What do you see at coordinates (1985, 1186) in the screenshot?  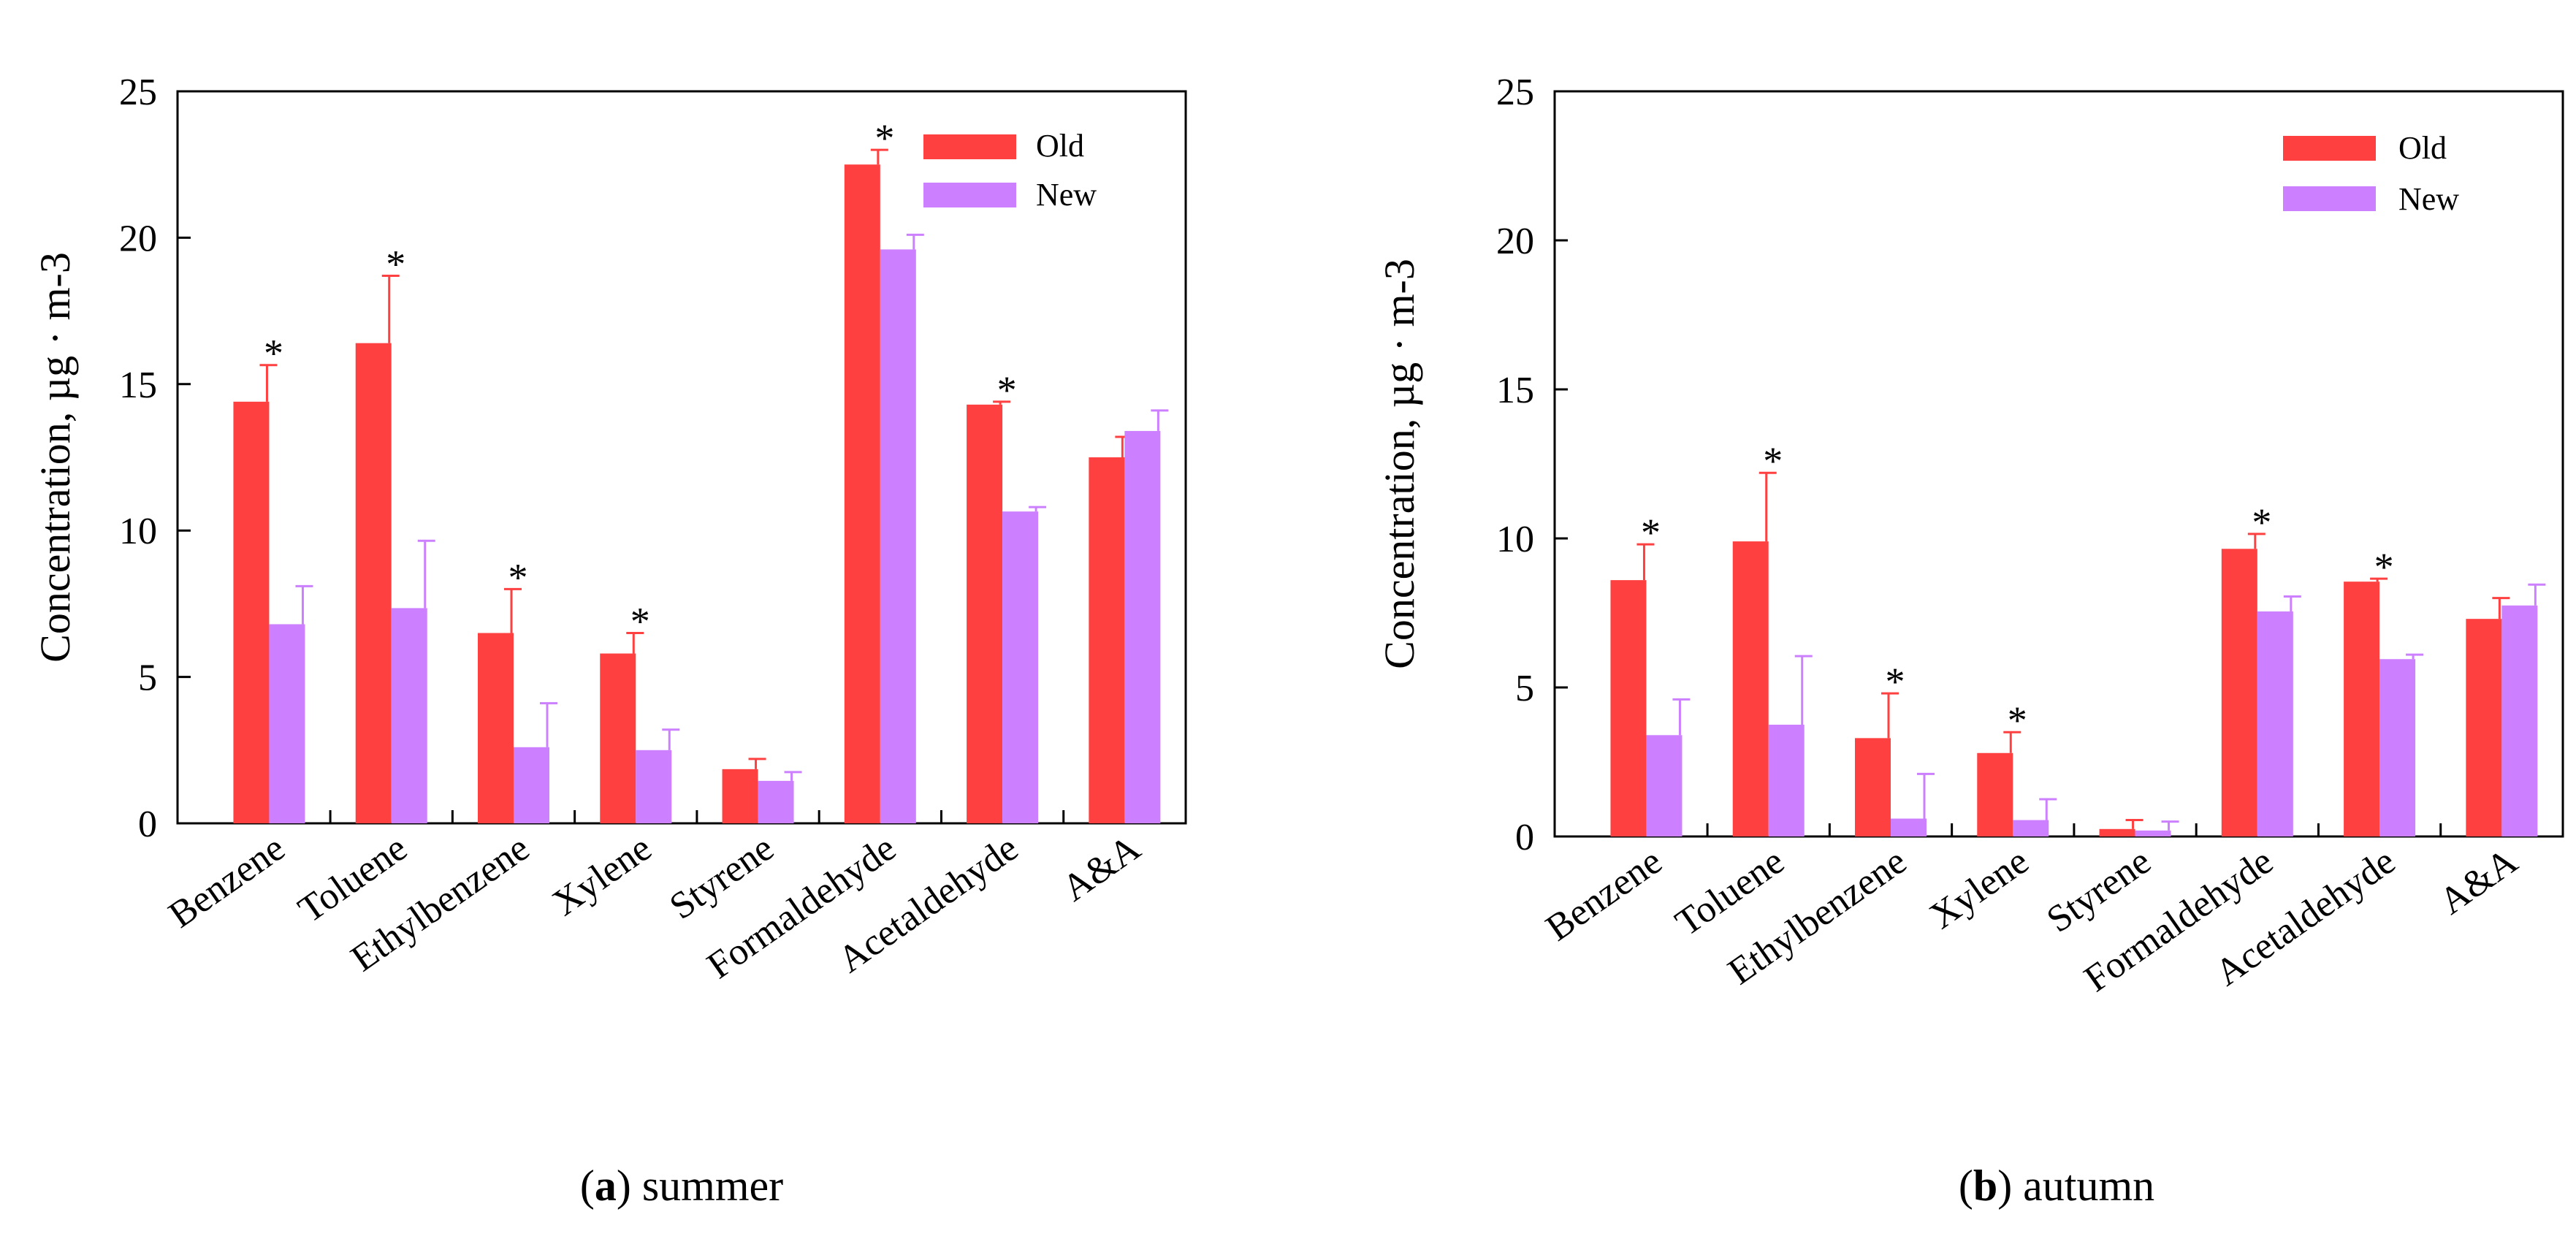 I see `caption-letter: b` at bounding box center [1985, 1186].